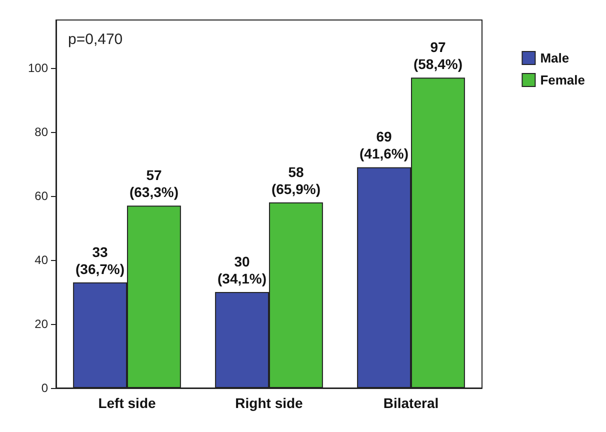 Image resolution: width=606 pixels, height=432 pixels. What do you see at coordinates (563, 80) in the screenshot?
I see `legend-label: Female` at bounding box center [563, 80].